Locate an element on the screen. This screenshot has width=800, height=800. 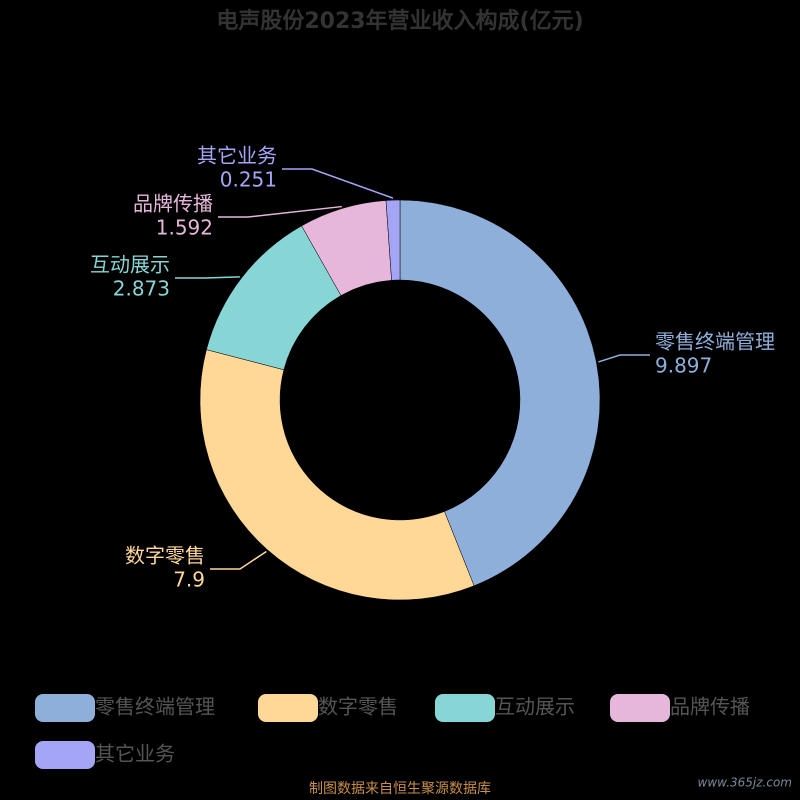
legend-label: 互动展示 is located at coordinates (535, 707).